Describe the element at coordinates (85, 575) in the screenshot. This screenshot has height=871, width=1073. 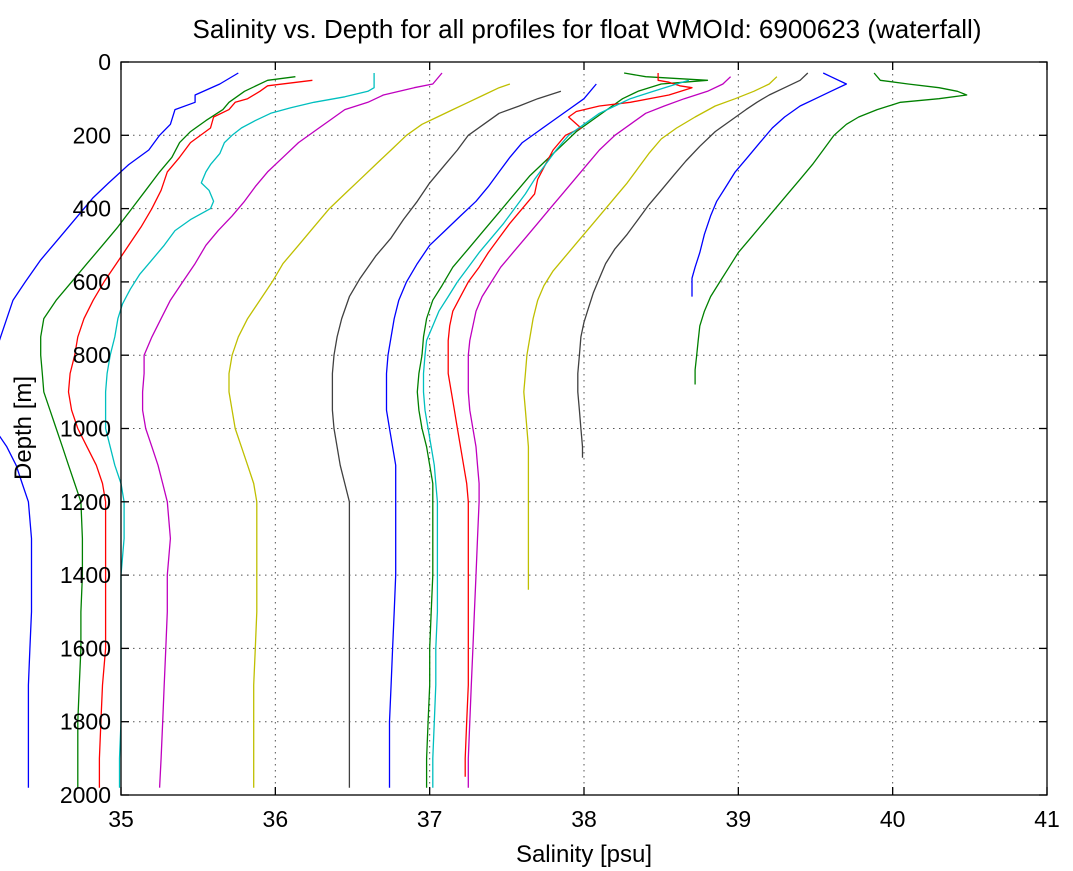
I see `y-tick-label: 1400` at that location.